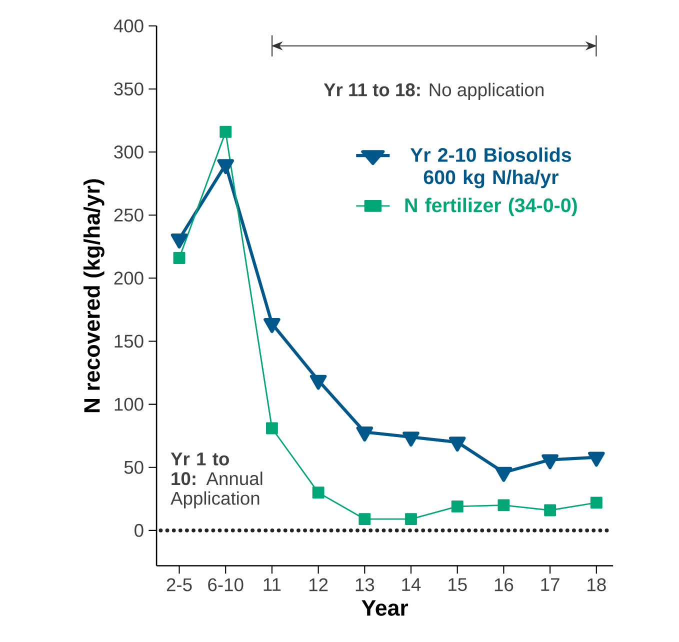  I want to click on y-tick-label: 300, so click(129, 151).